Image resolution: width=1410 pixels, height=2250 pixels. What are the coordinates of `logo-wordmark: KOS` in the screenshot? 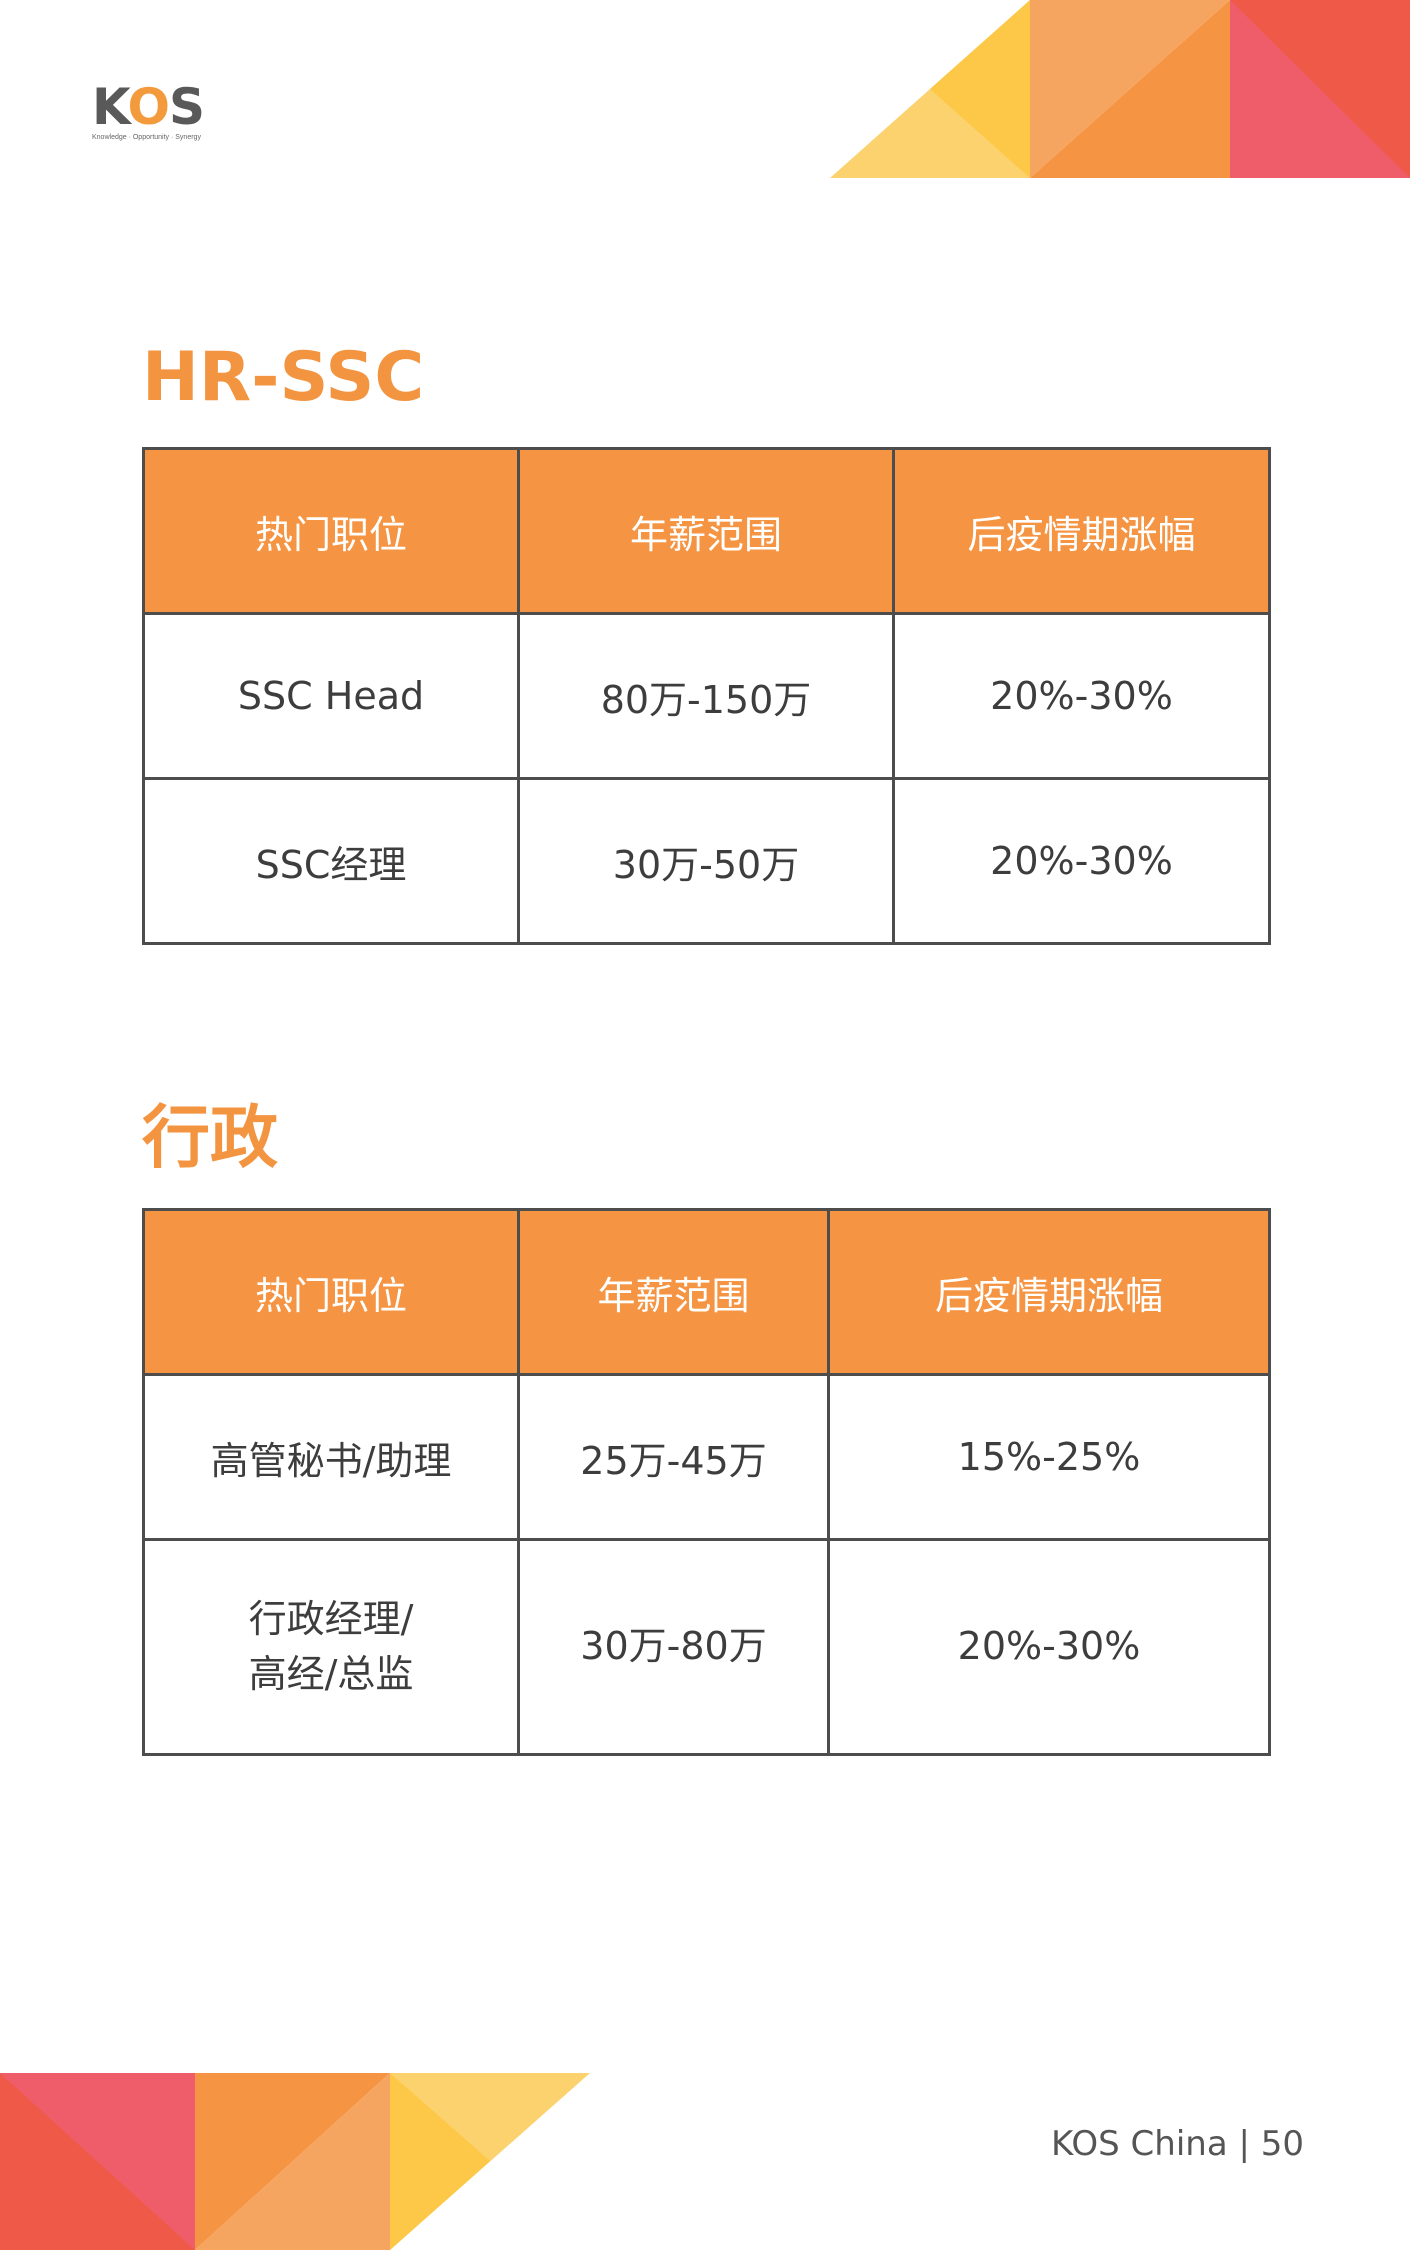 It's located at (148, 107).